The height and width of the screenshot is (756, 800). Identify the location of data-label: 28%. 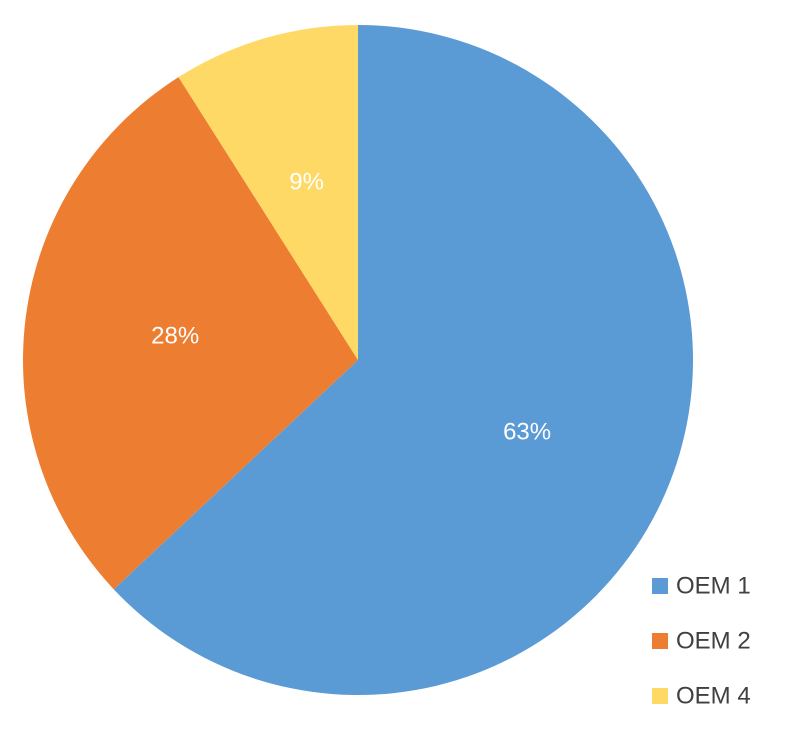
(175, 335).